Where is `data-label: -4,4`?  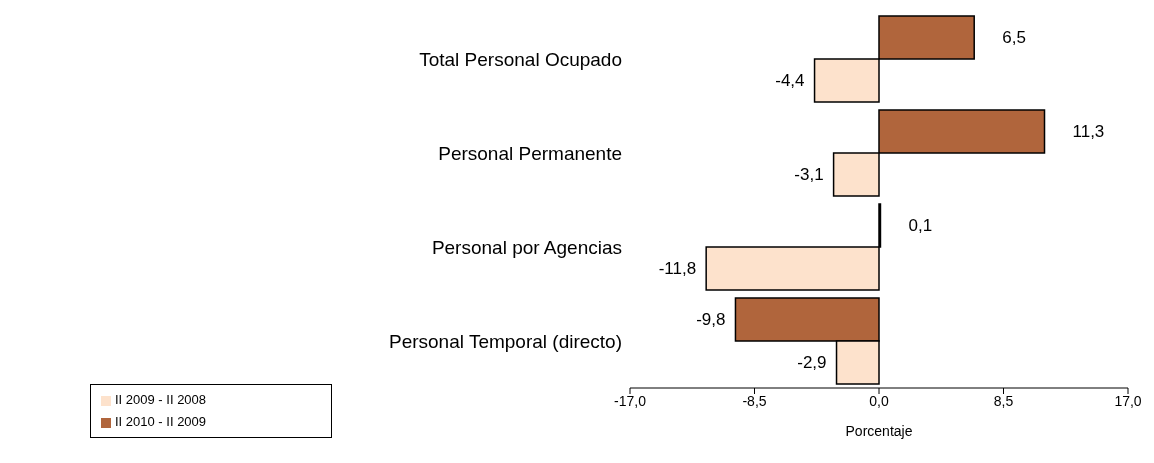
data-label: -4,4 is located at coordinates (790, 80).